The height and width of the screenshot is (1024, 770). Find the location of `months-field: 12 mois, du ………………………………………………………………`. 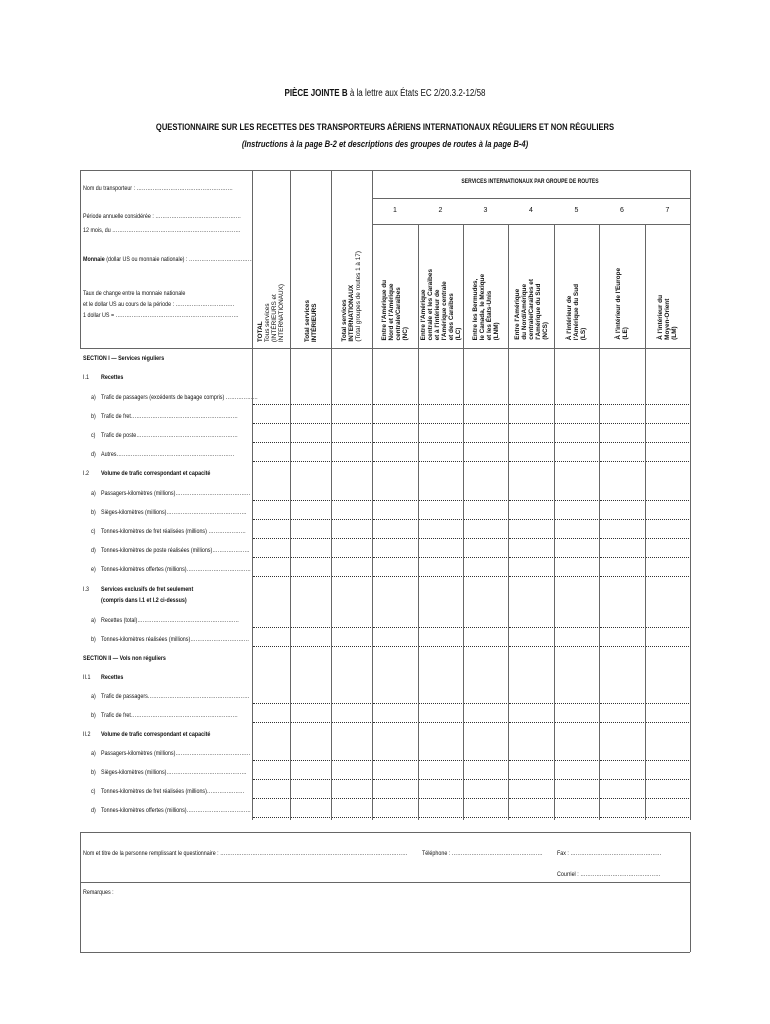

months-field: 12 mois, du ……………………………………………………………… is located at coordinates (162, 230).